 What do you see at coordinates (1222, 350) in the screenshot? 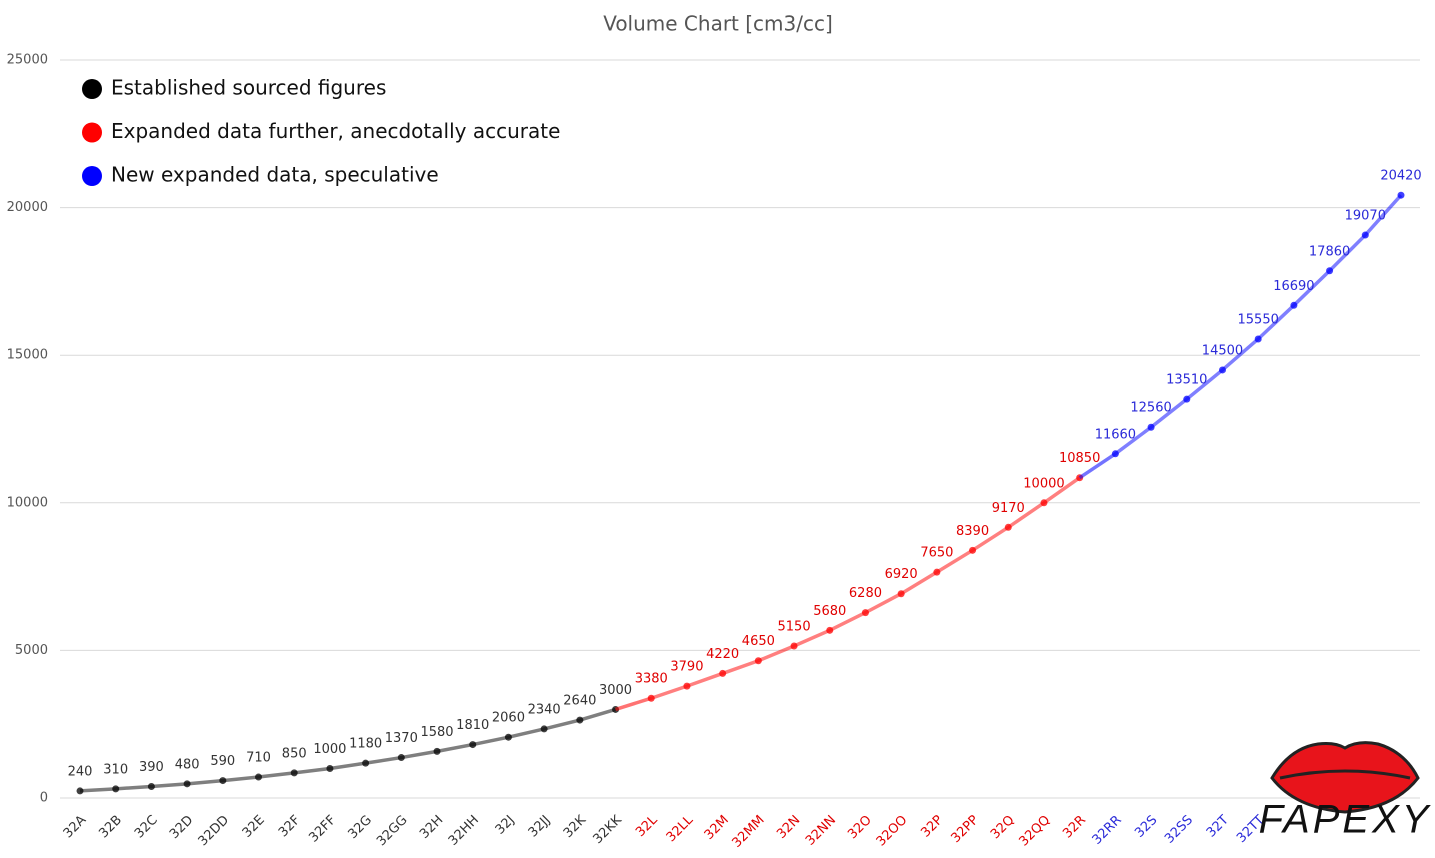
I see `data-label: 14500` at bounding box center [1222, 350].